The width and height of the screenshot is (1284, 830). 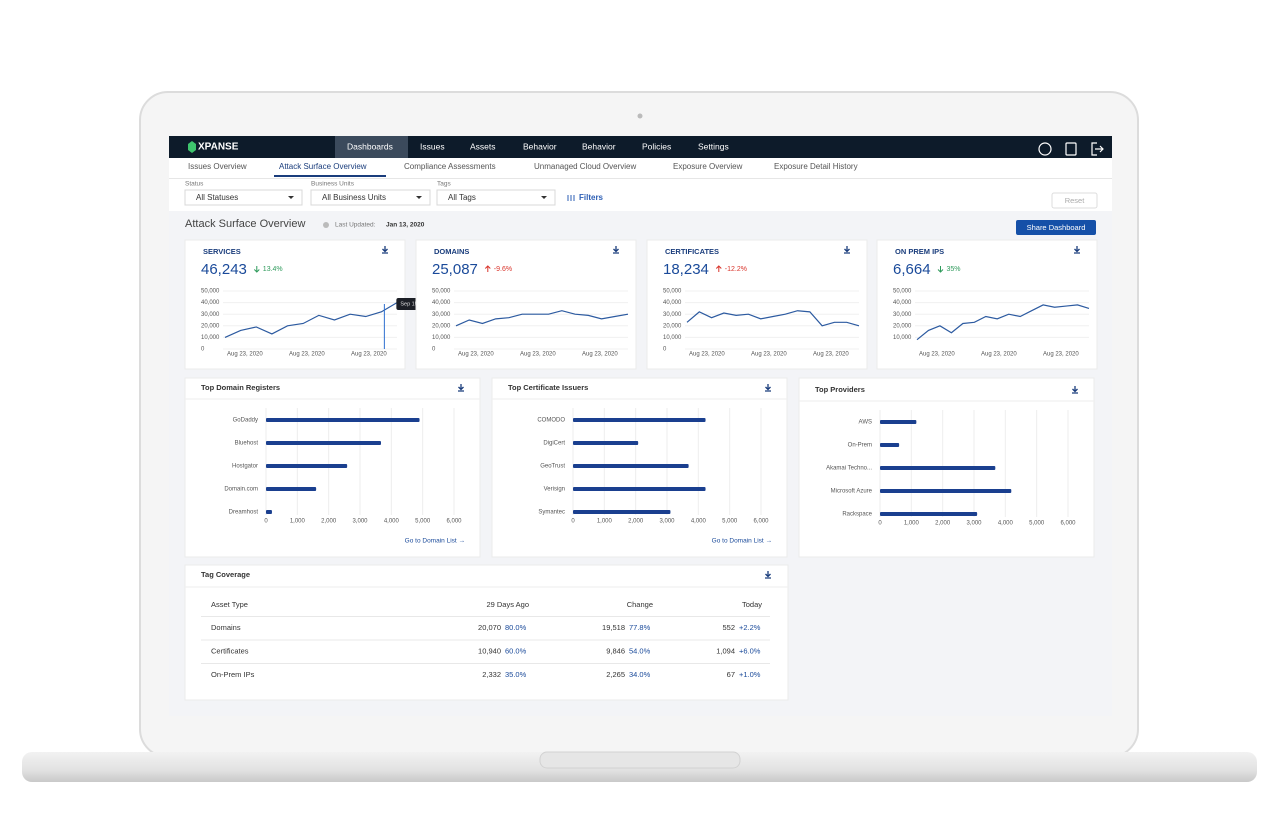 What do you see at coordinates (450, 166) in the screenshot?
I see `tab: Compliance Assessments` at bounding box center [450, 166].